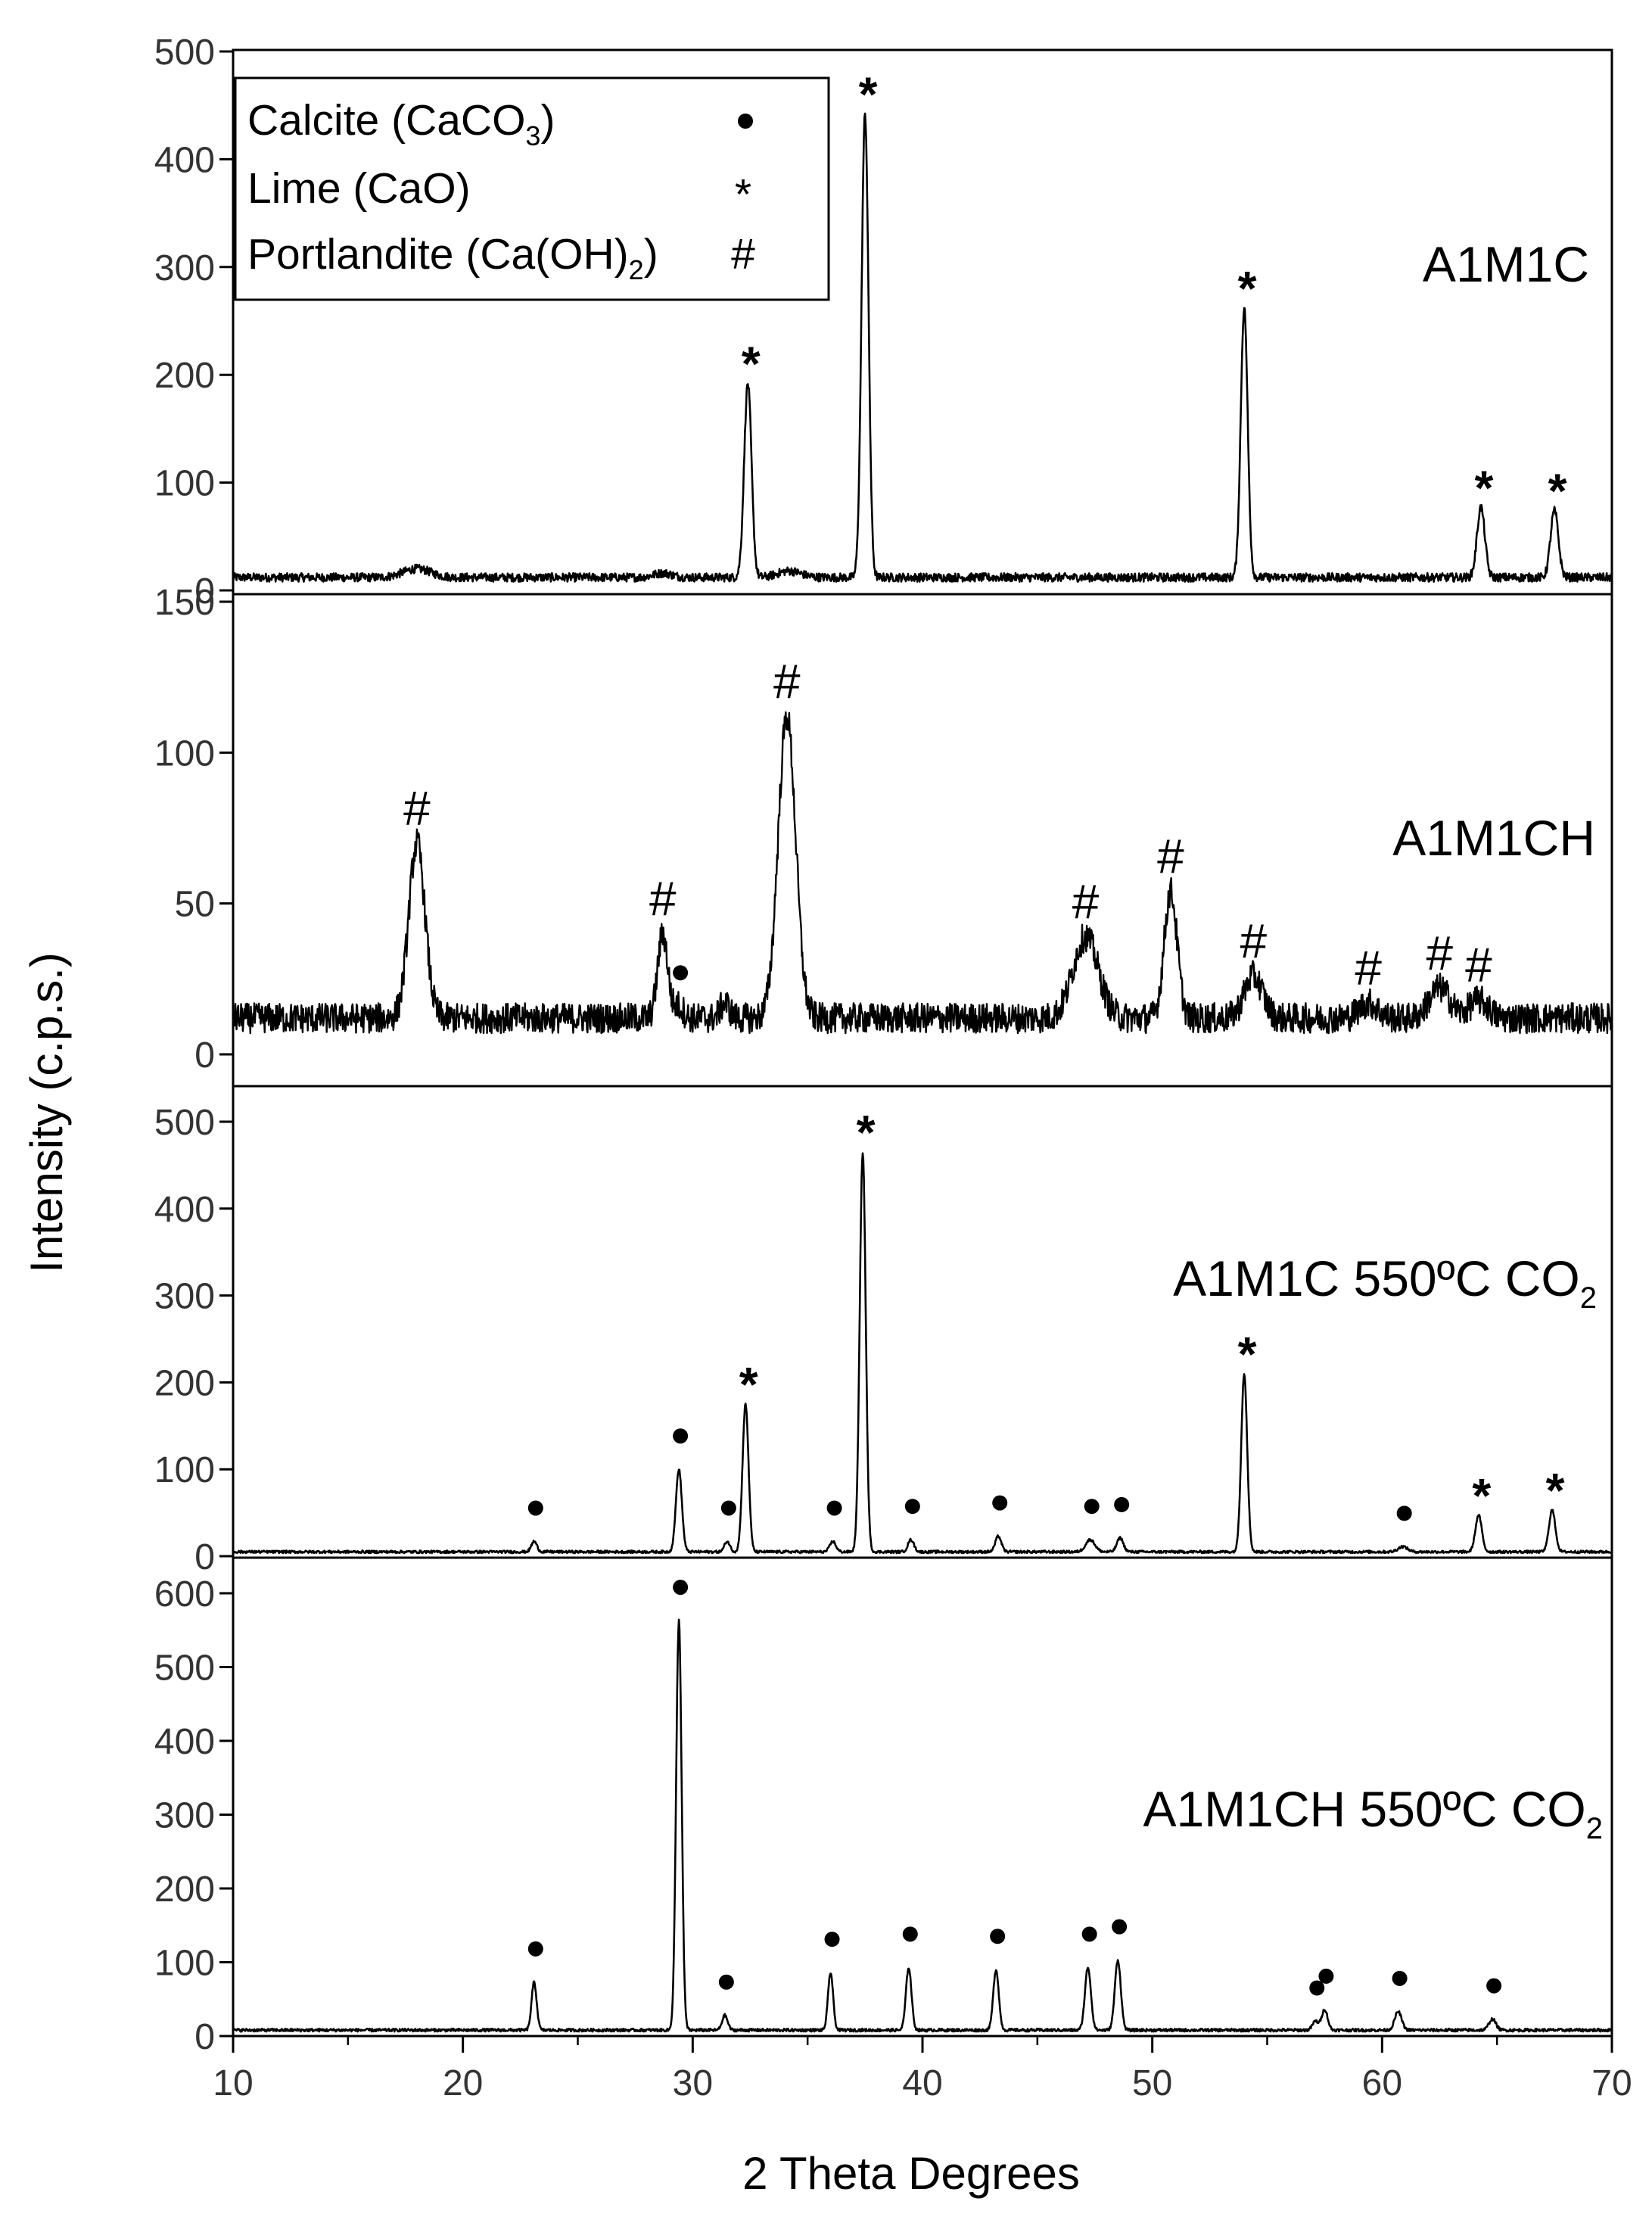  I want to click on sample-label: A1M1C, so click(1506, 264).